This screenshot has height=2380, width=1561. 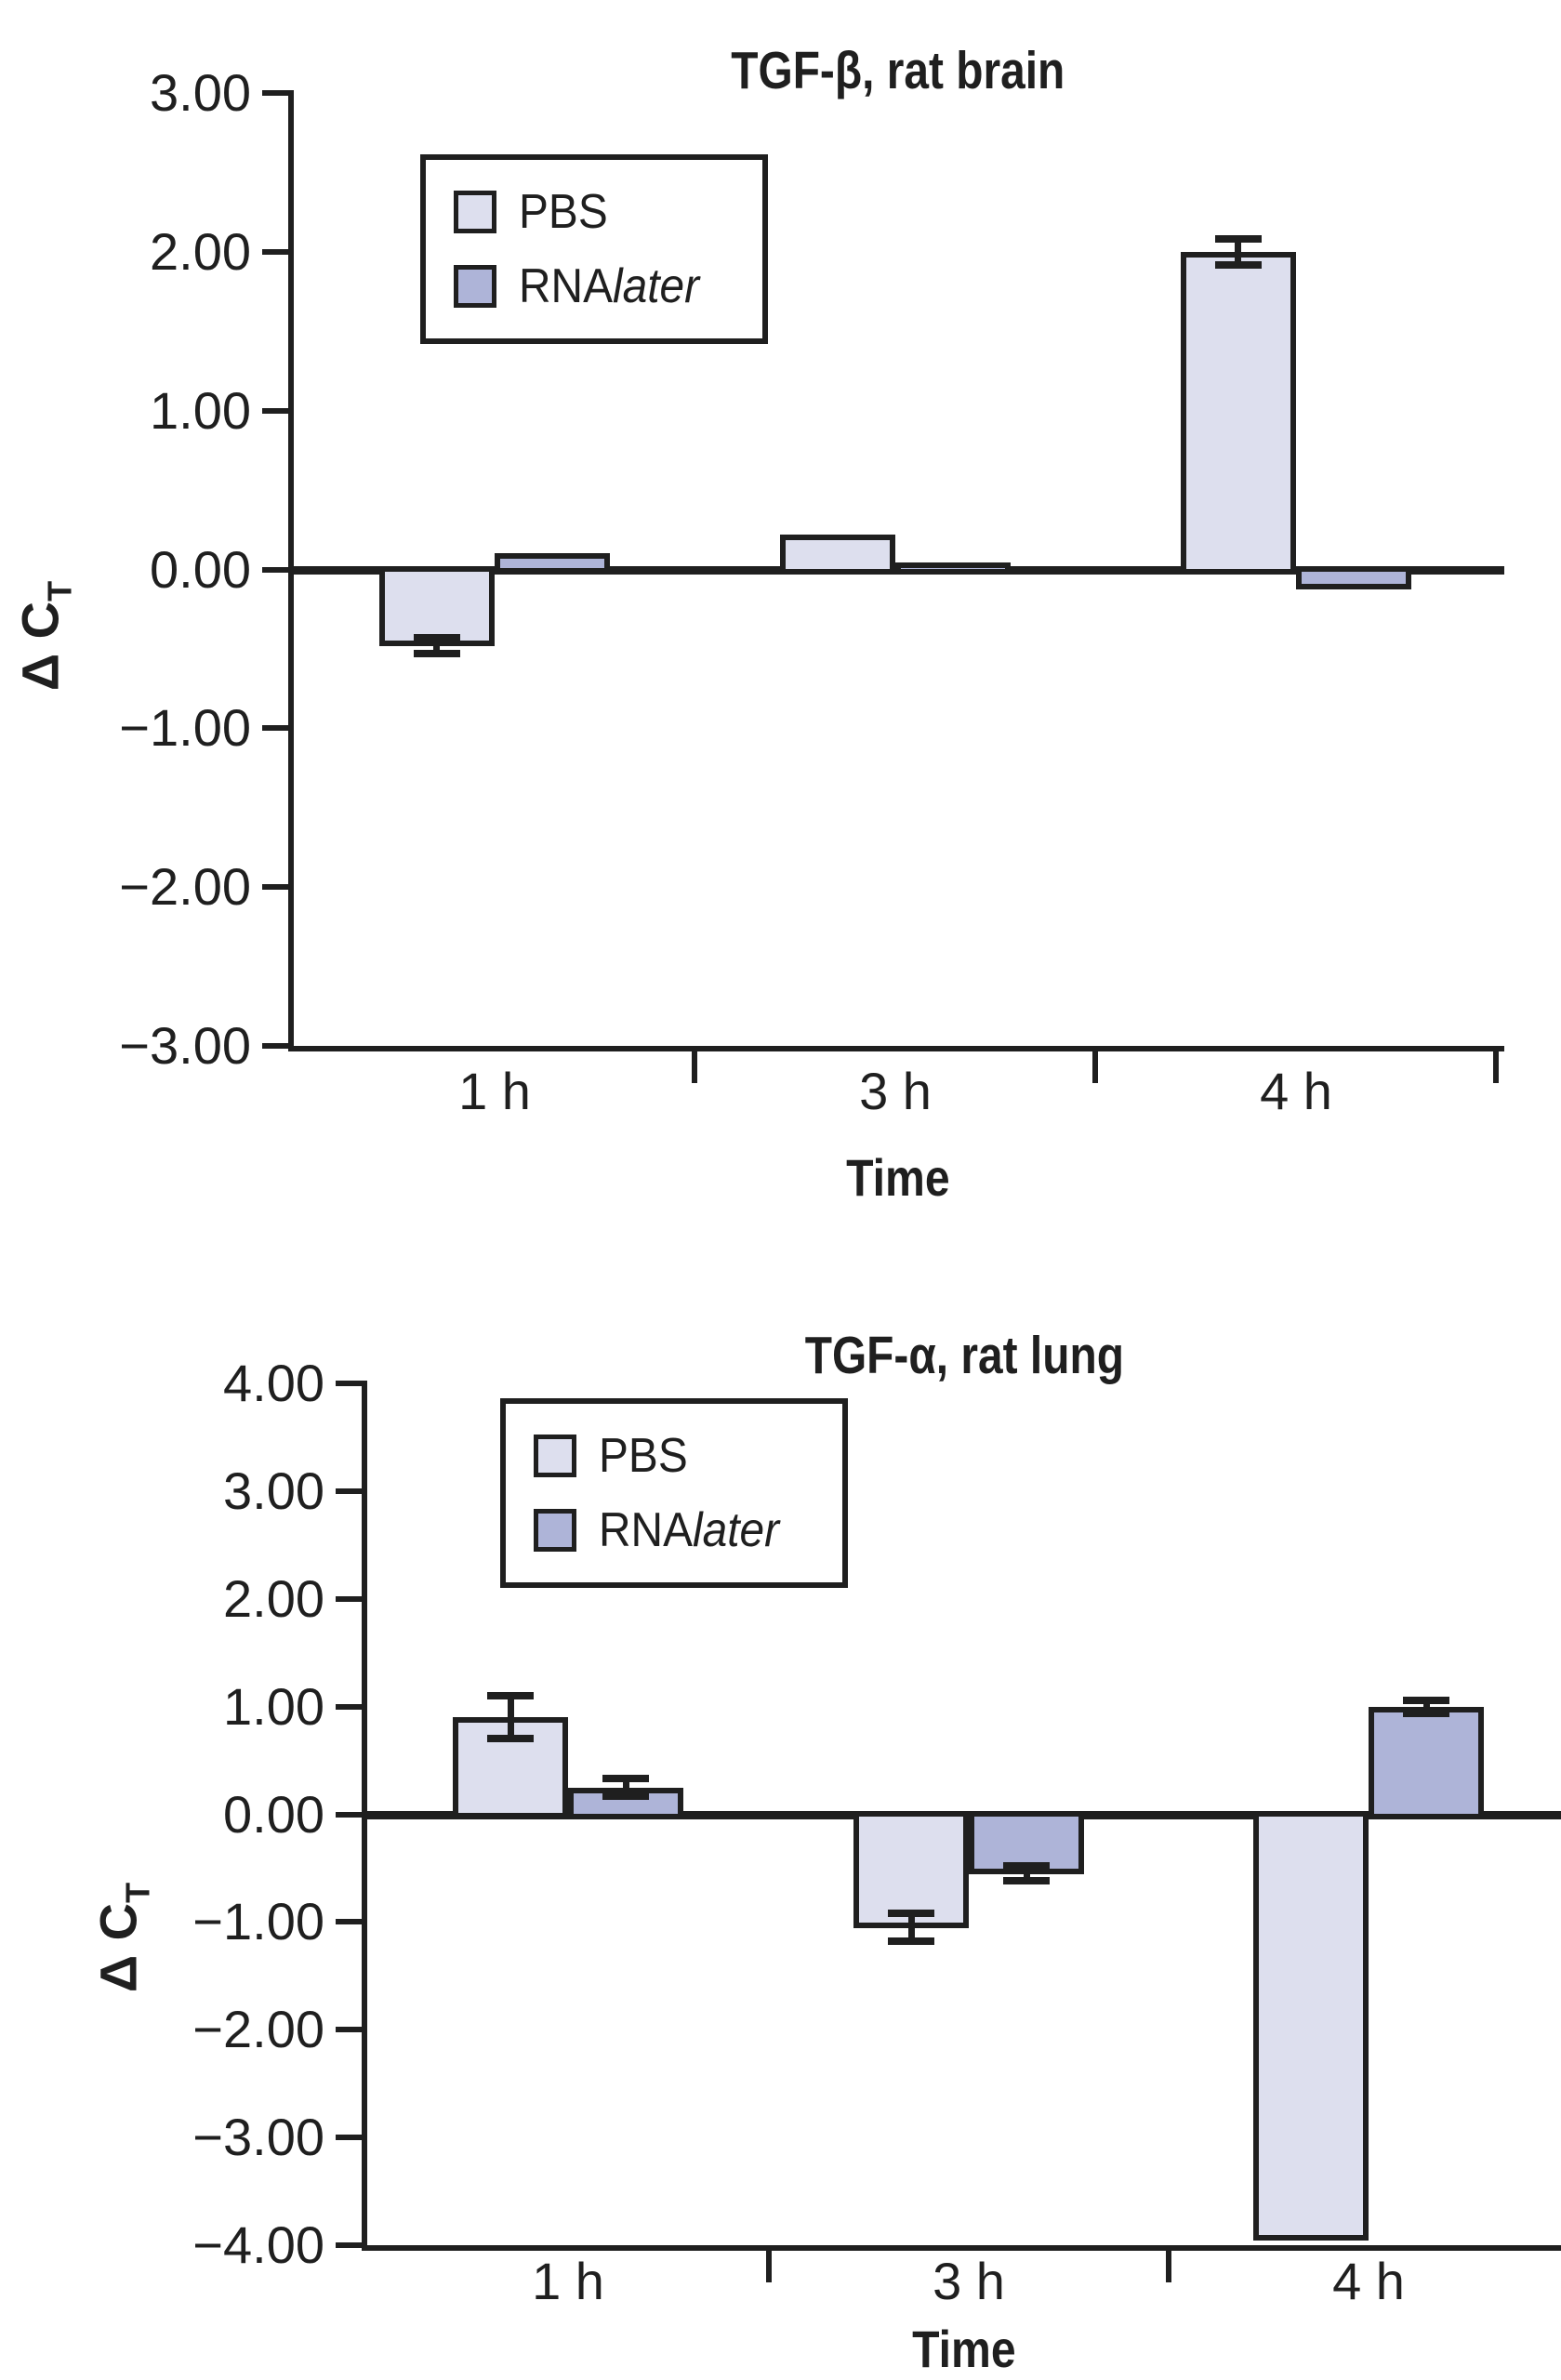 I want to click on chart-title: TGF-β, rat brain, so click(x=897, y=71).